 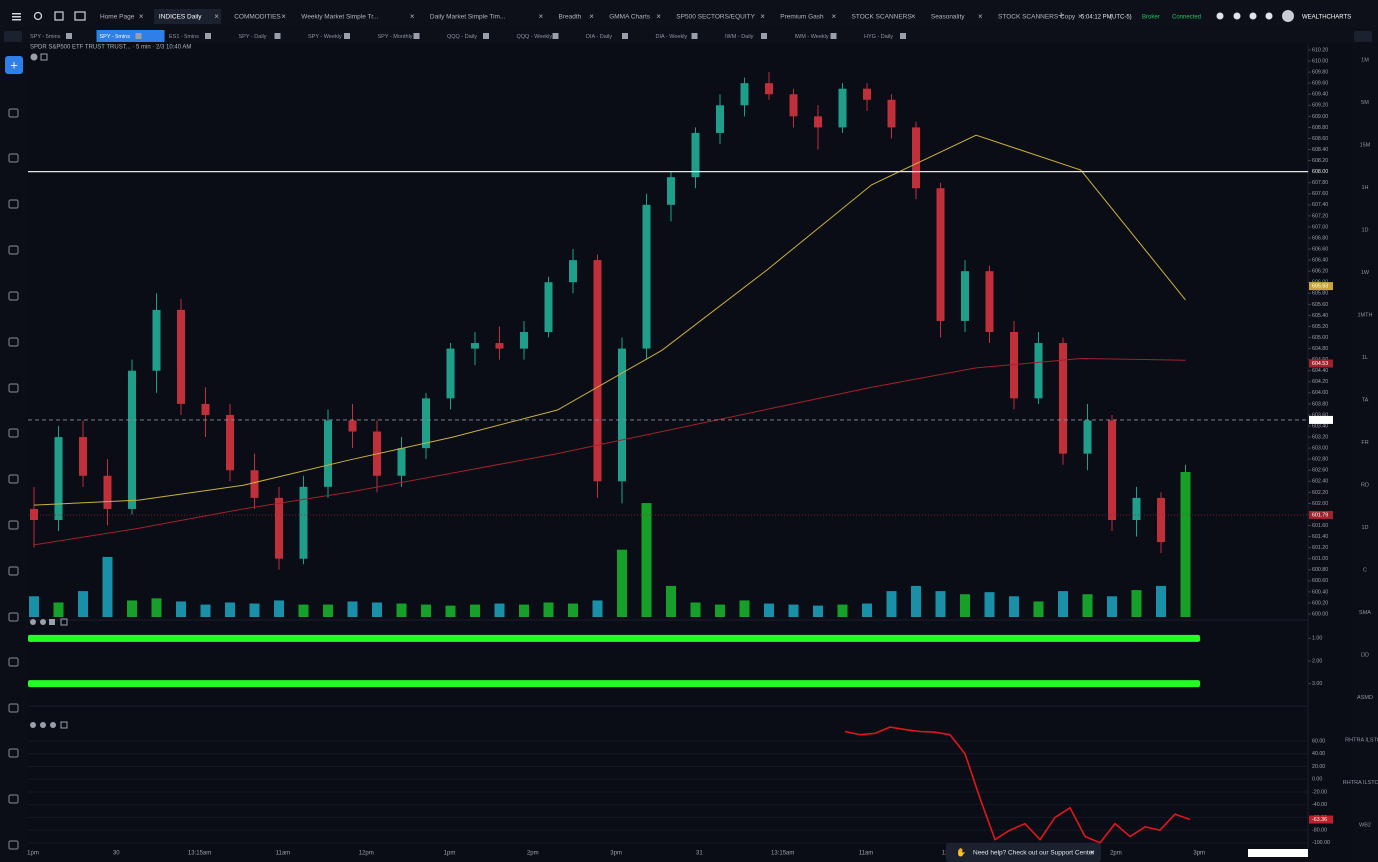 What do you see at coordinates (1365, 60) in the screenshot?
I see `timeframe: 1M` at bounding box center [1365, 60].